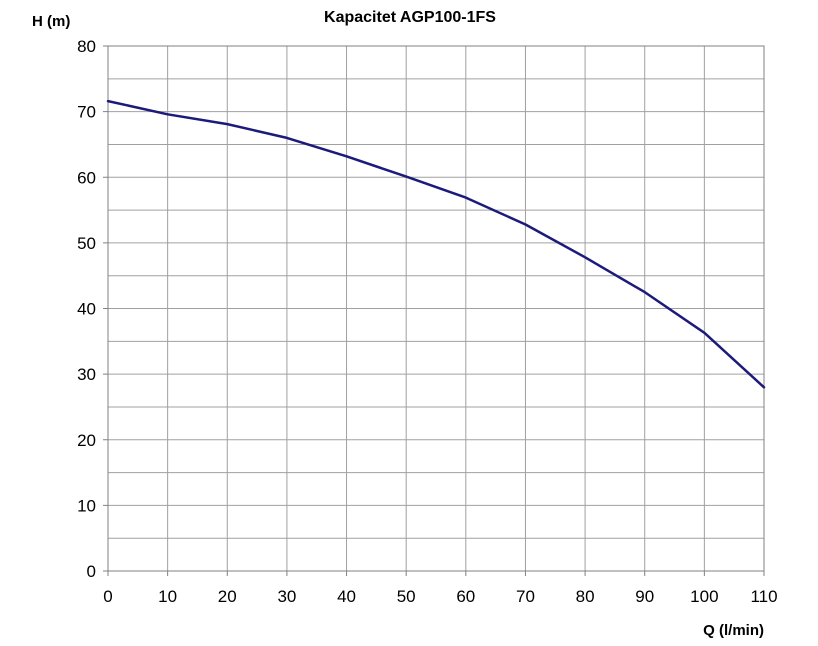  Describe the element at coordinates (525, 596) in the screenshot. I see `x-tick-label: 70` at that location.